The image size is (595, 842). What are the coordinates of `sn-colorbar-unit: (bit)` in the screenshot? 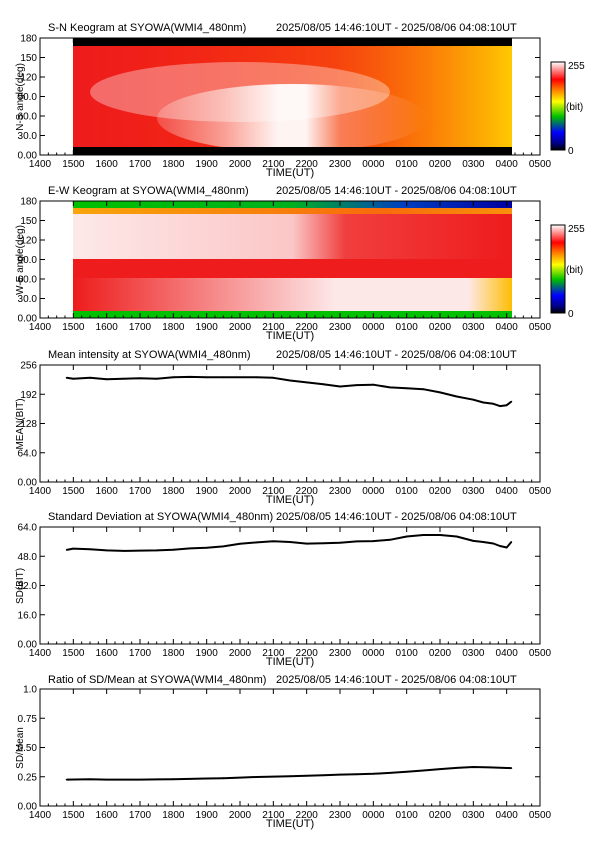 It's located at (574, 107).